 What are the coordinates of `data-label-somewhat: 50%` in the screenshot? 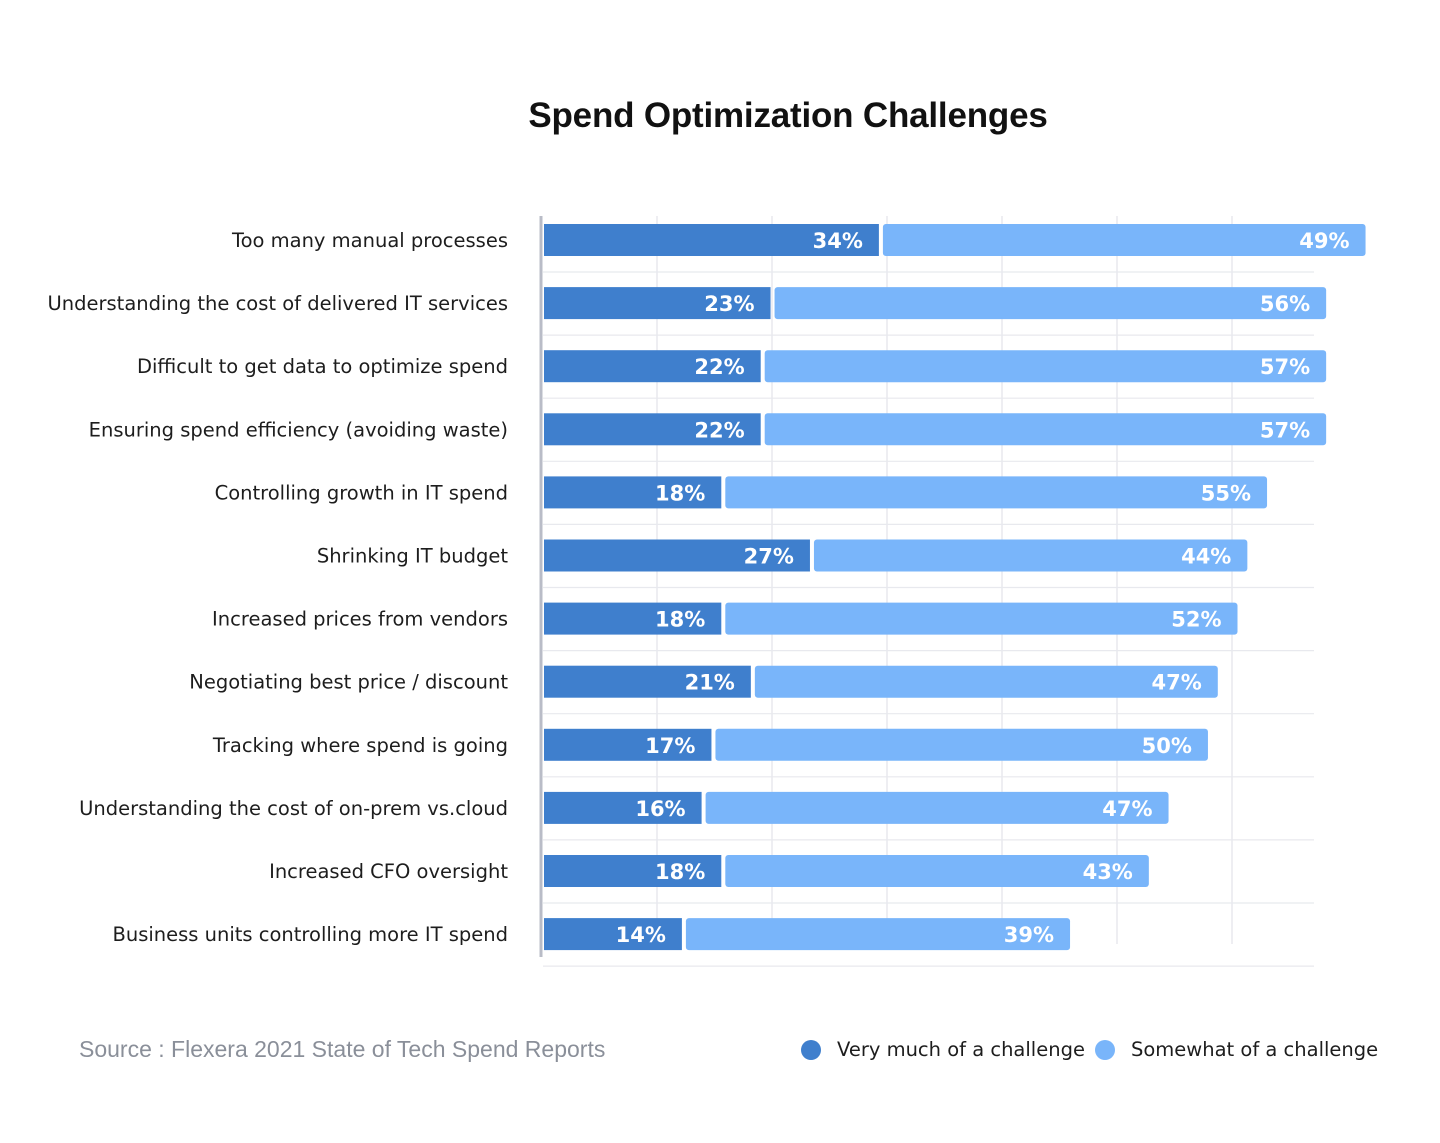 It's located at (1167, 746).